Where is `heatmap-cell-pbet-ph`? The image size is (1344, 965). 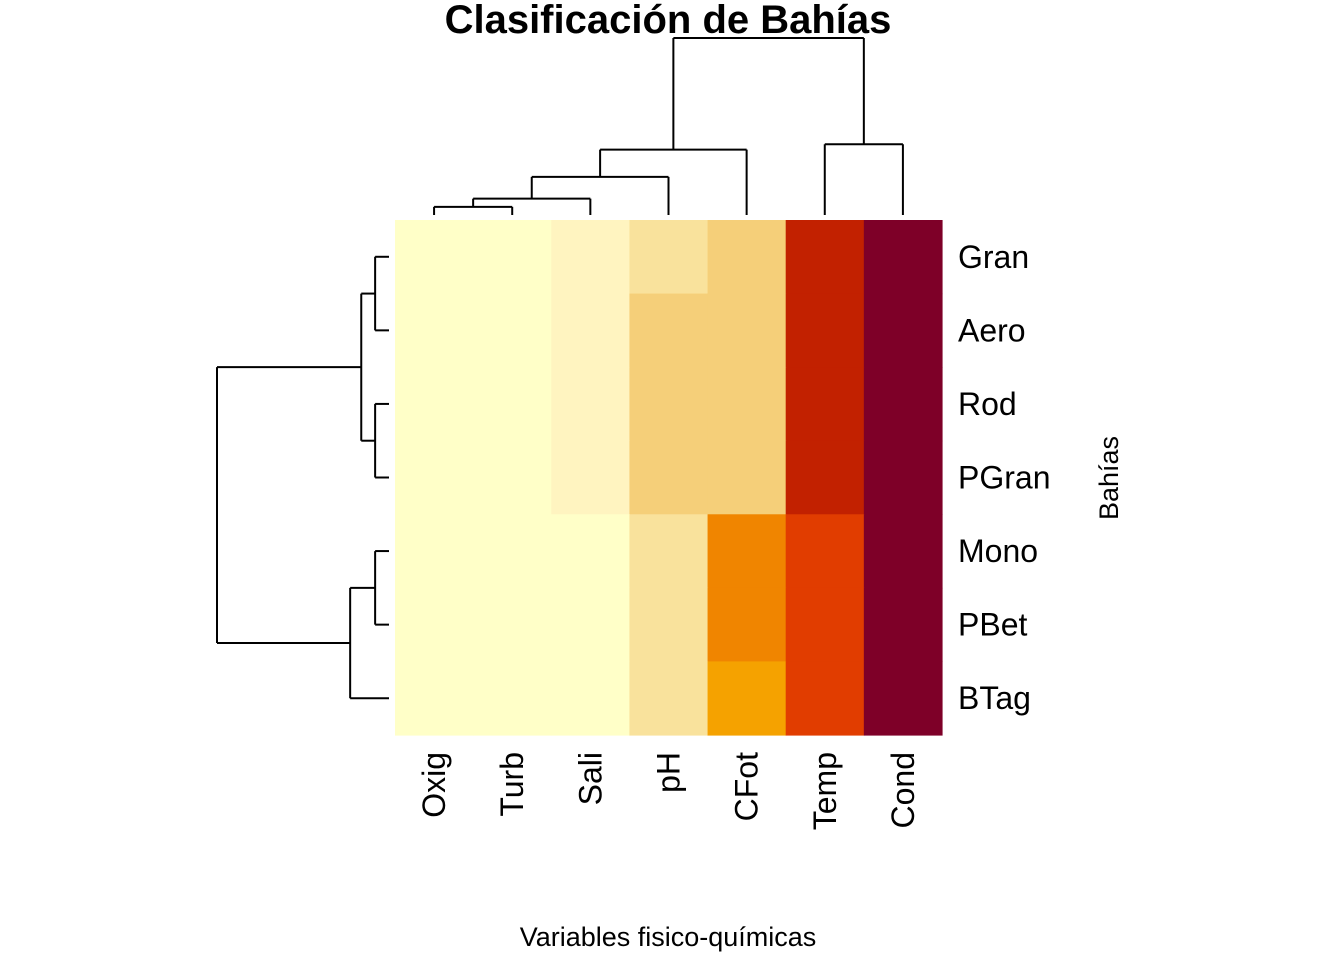 heatmap-cell-pbet-ph is located at coordinates (669, 625).